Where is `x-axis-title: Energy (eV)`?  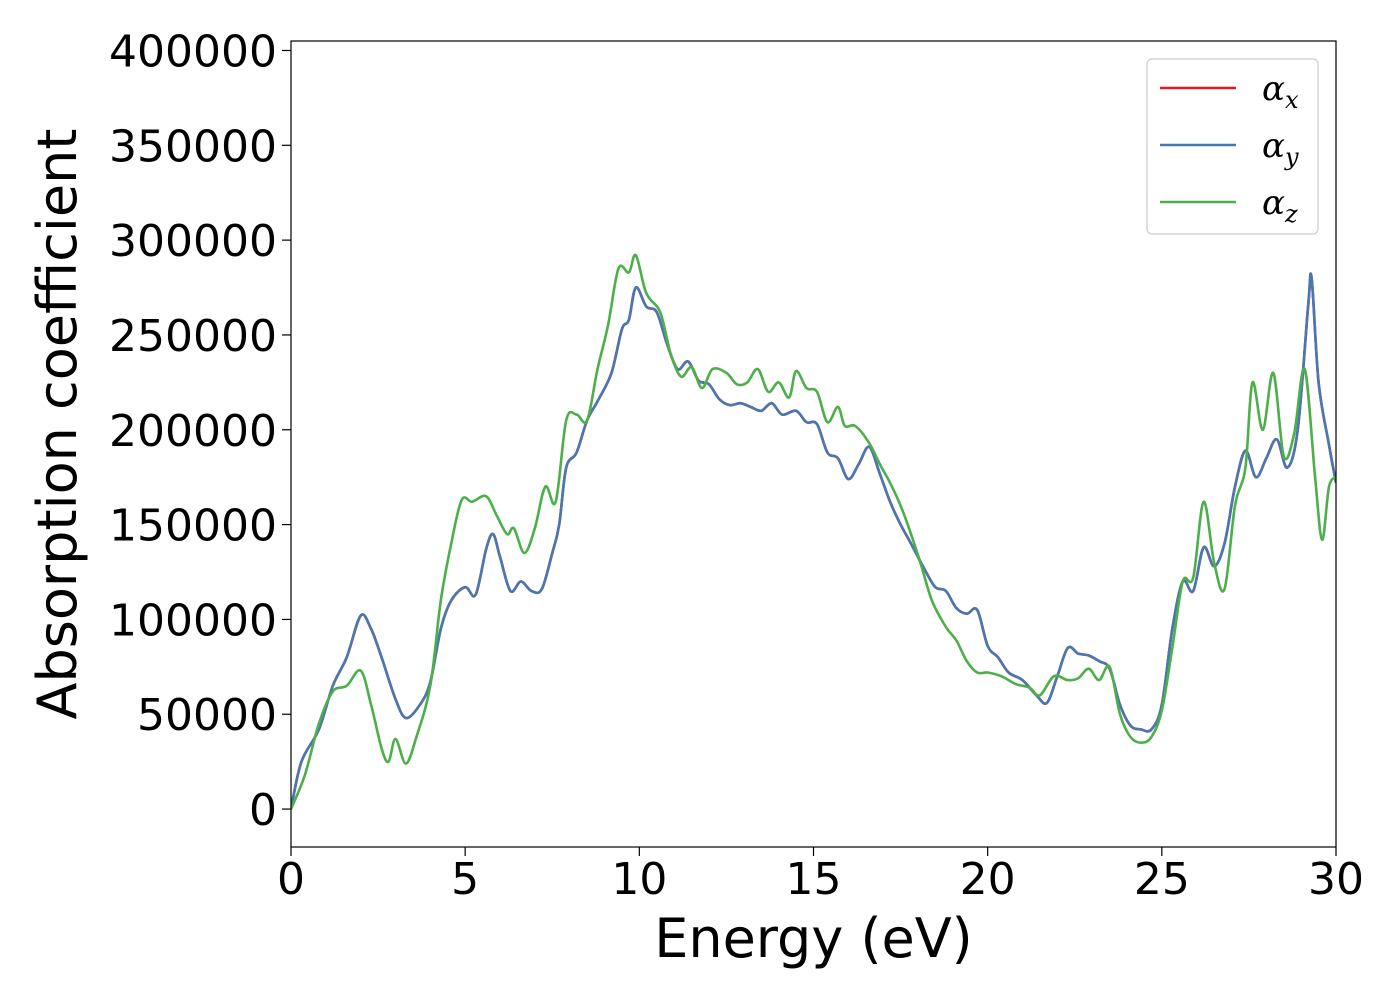
x-axis-title: Energy (eV) is located at coordinates (813, 938).